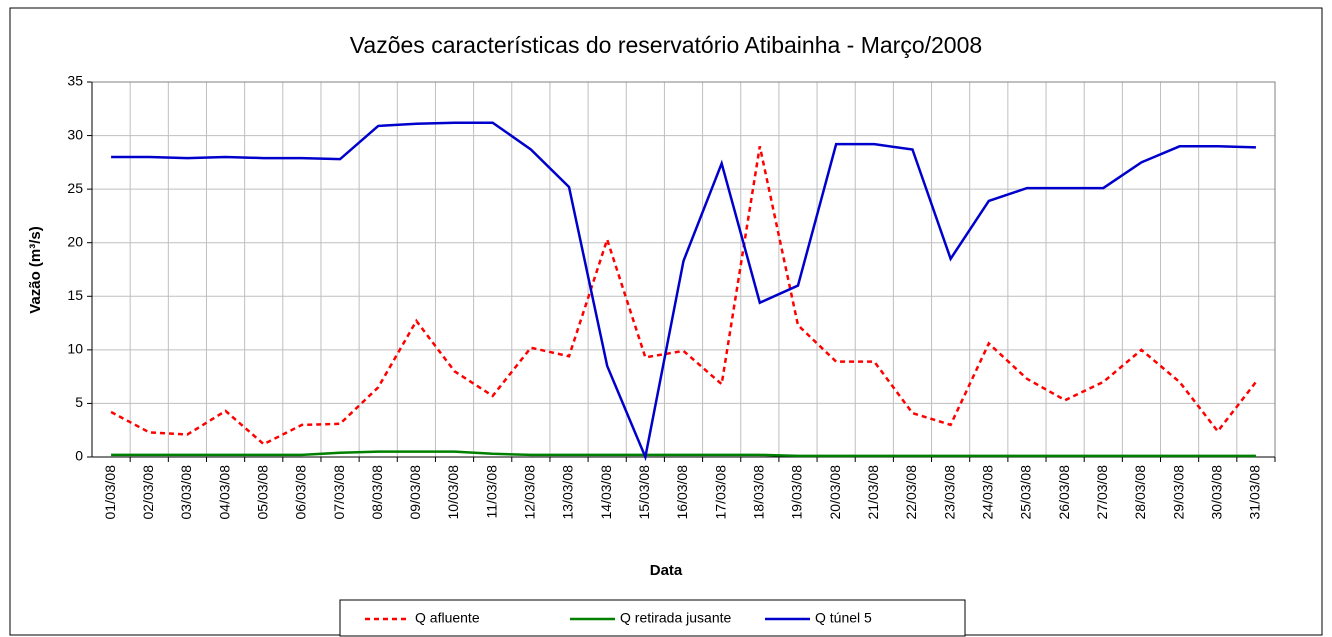 This screenshot has height=637, width=1332. Describe the element at coordinates (835, 492) in the screenshot. I see `x-tick-label: 20/03/08` at that location.